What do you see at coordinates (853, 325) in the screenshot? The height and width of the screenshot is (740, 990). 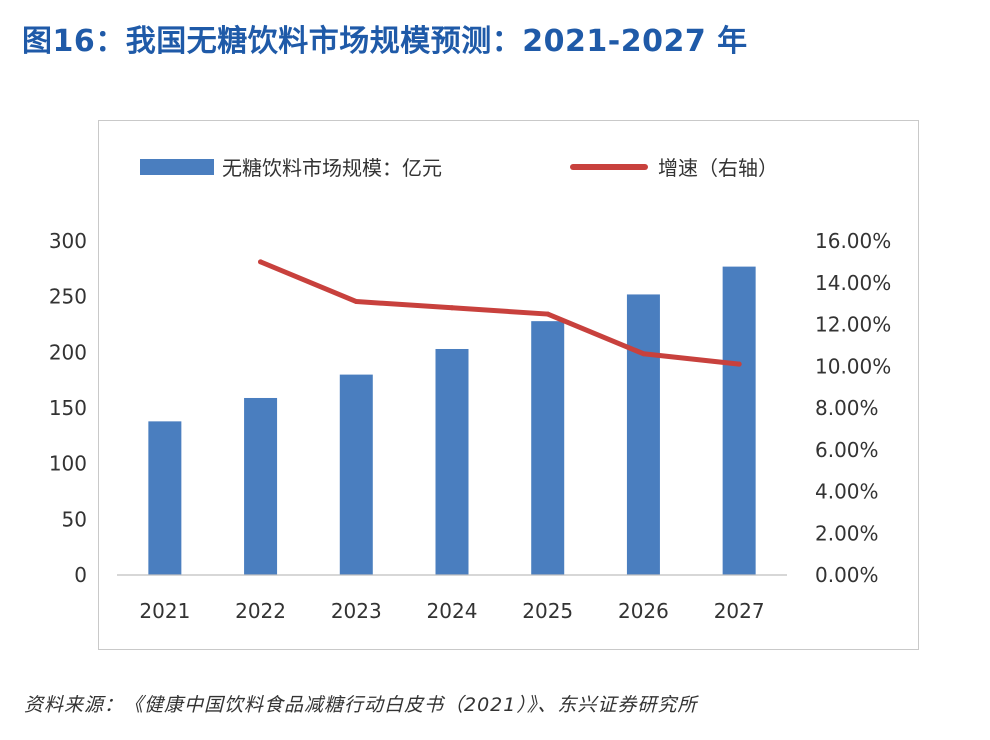 I see `y-right-tick-label: 12.00%` at bounding box center [853, 325].